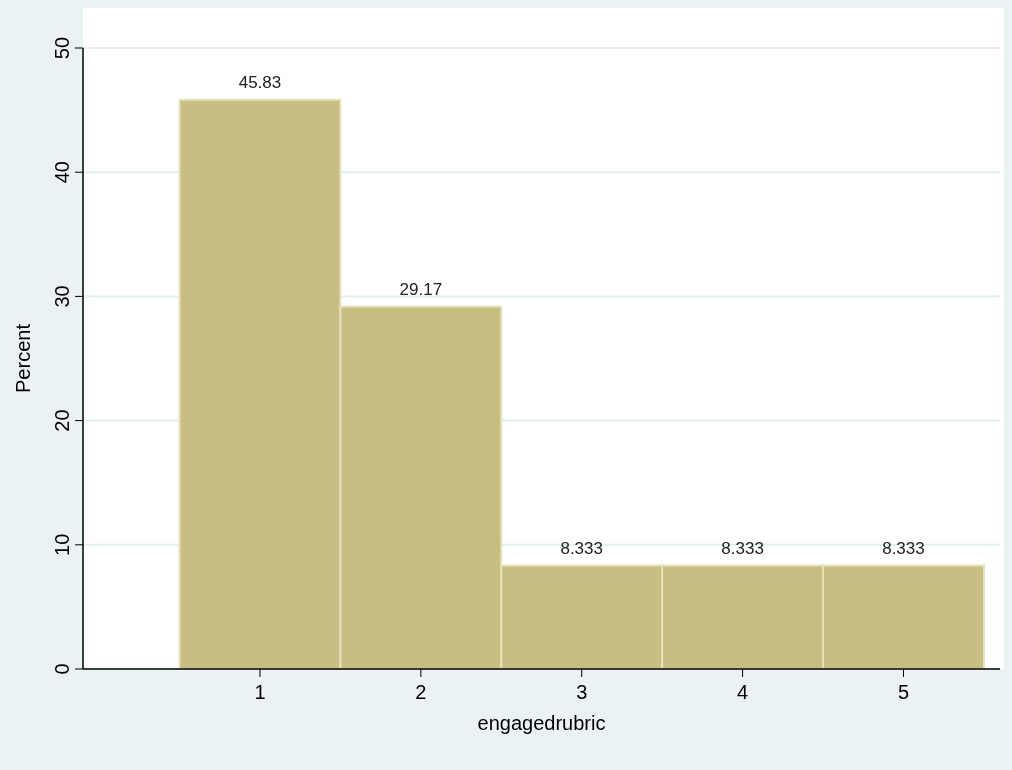 Image resolution: width=1012 pixels, height=770 pixels. What do you see at coordinates (62, 48) in the screenshot?
I see `y-tick-label: 50` at bounding box center [62, 48].